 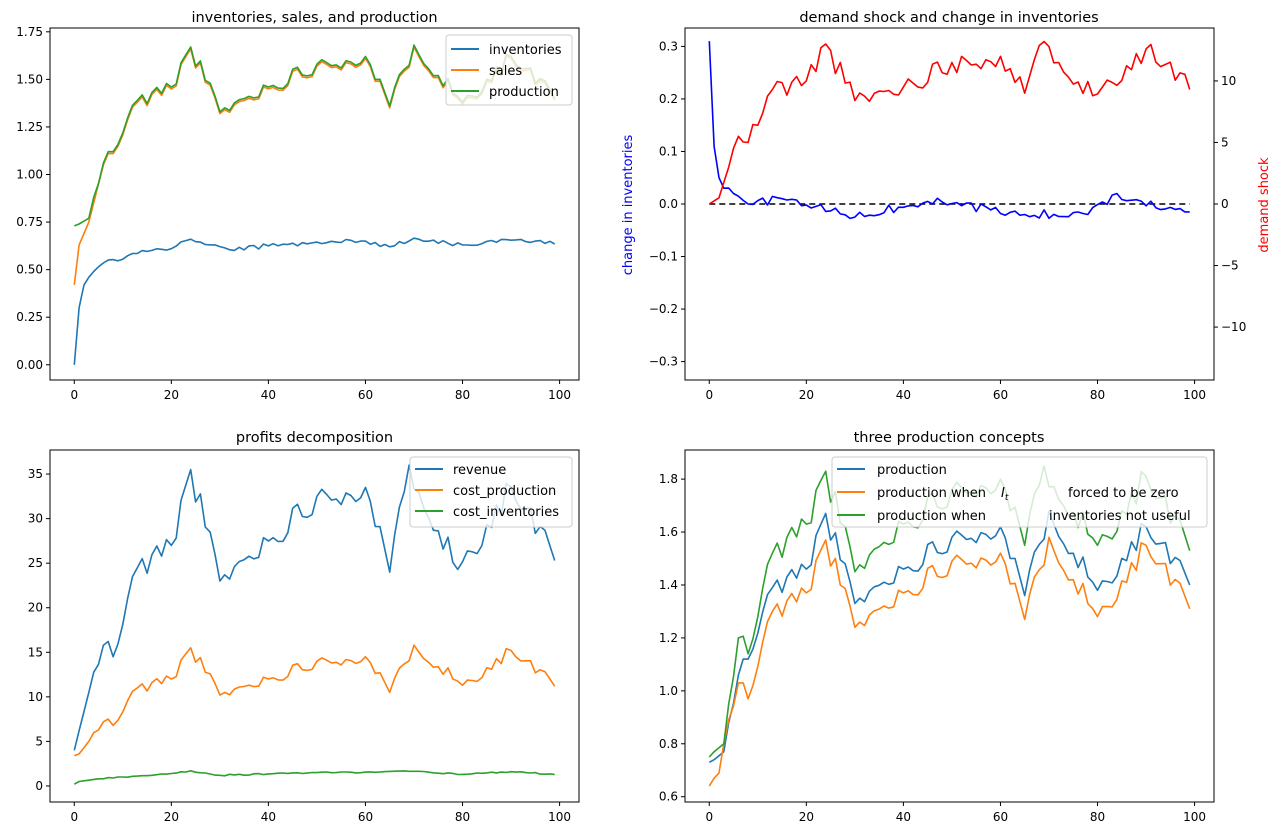 What do you see at coordinates (668, 151) in the screenshot?
I see `y-tick-label: 0.1` at bounding box center [668, 151].